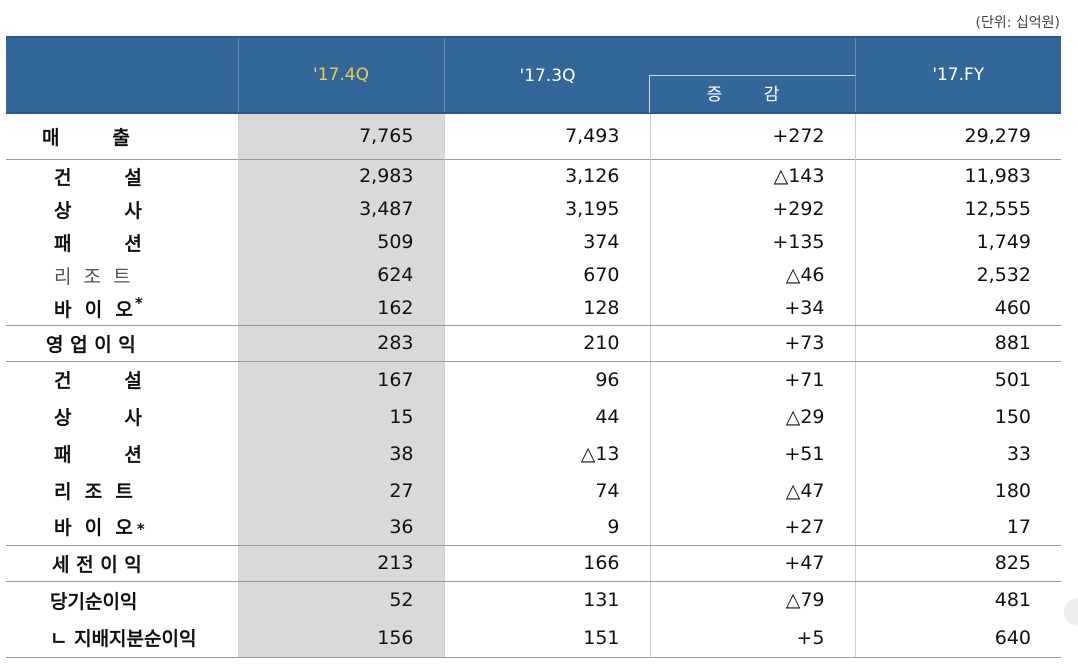 Image resolution: width=1078 pixels, height=671 pixels. Describe the element at coordinates (94, 601) in the screenshot. I see `row-label: 당기순이익` at that location.